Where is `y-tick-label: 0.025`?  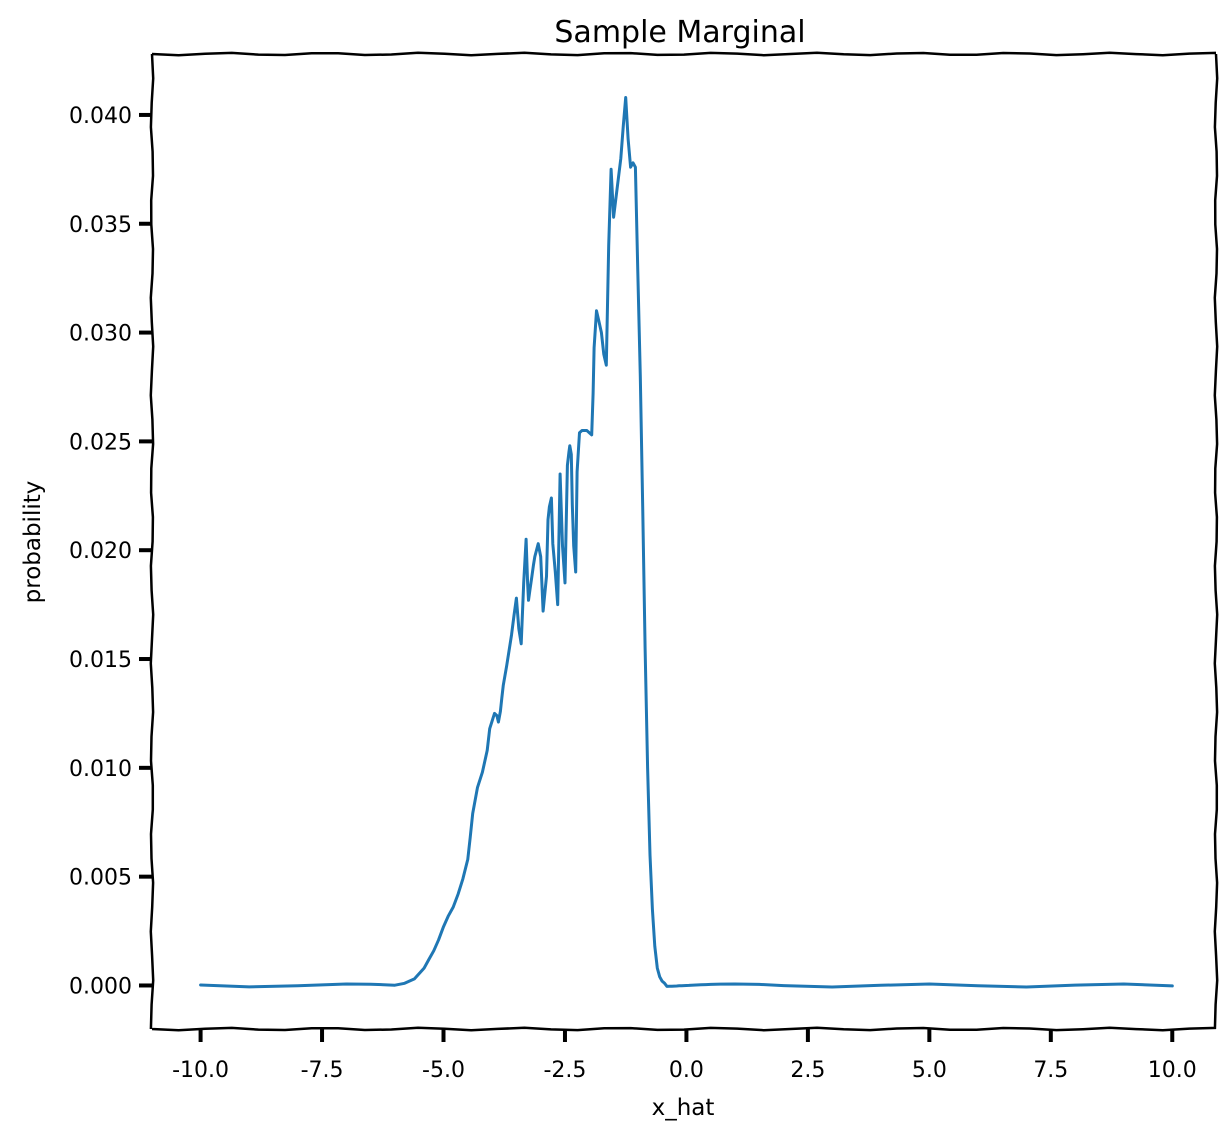 y-tick-label: 0.025 is located at coordinates (100, 442).